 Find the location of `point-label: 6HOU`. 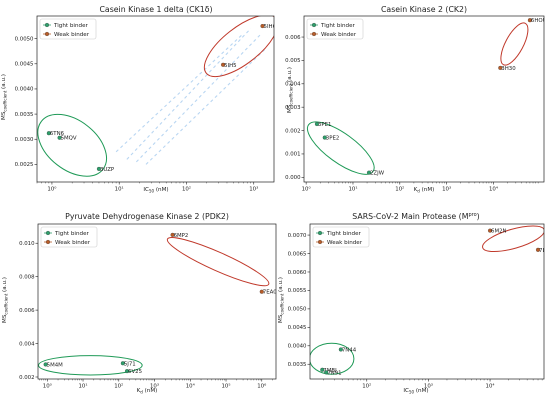

point-label: 6HOU is located at coordinates (539, 21).